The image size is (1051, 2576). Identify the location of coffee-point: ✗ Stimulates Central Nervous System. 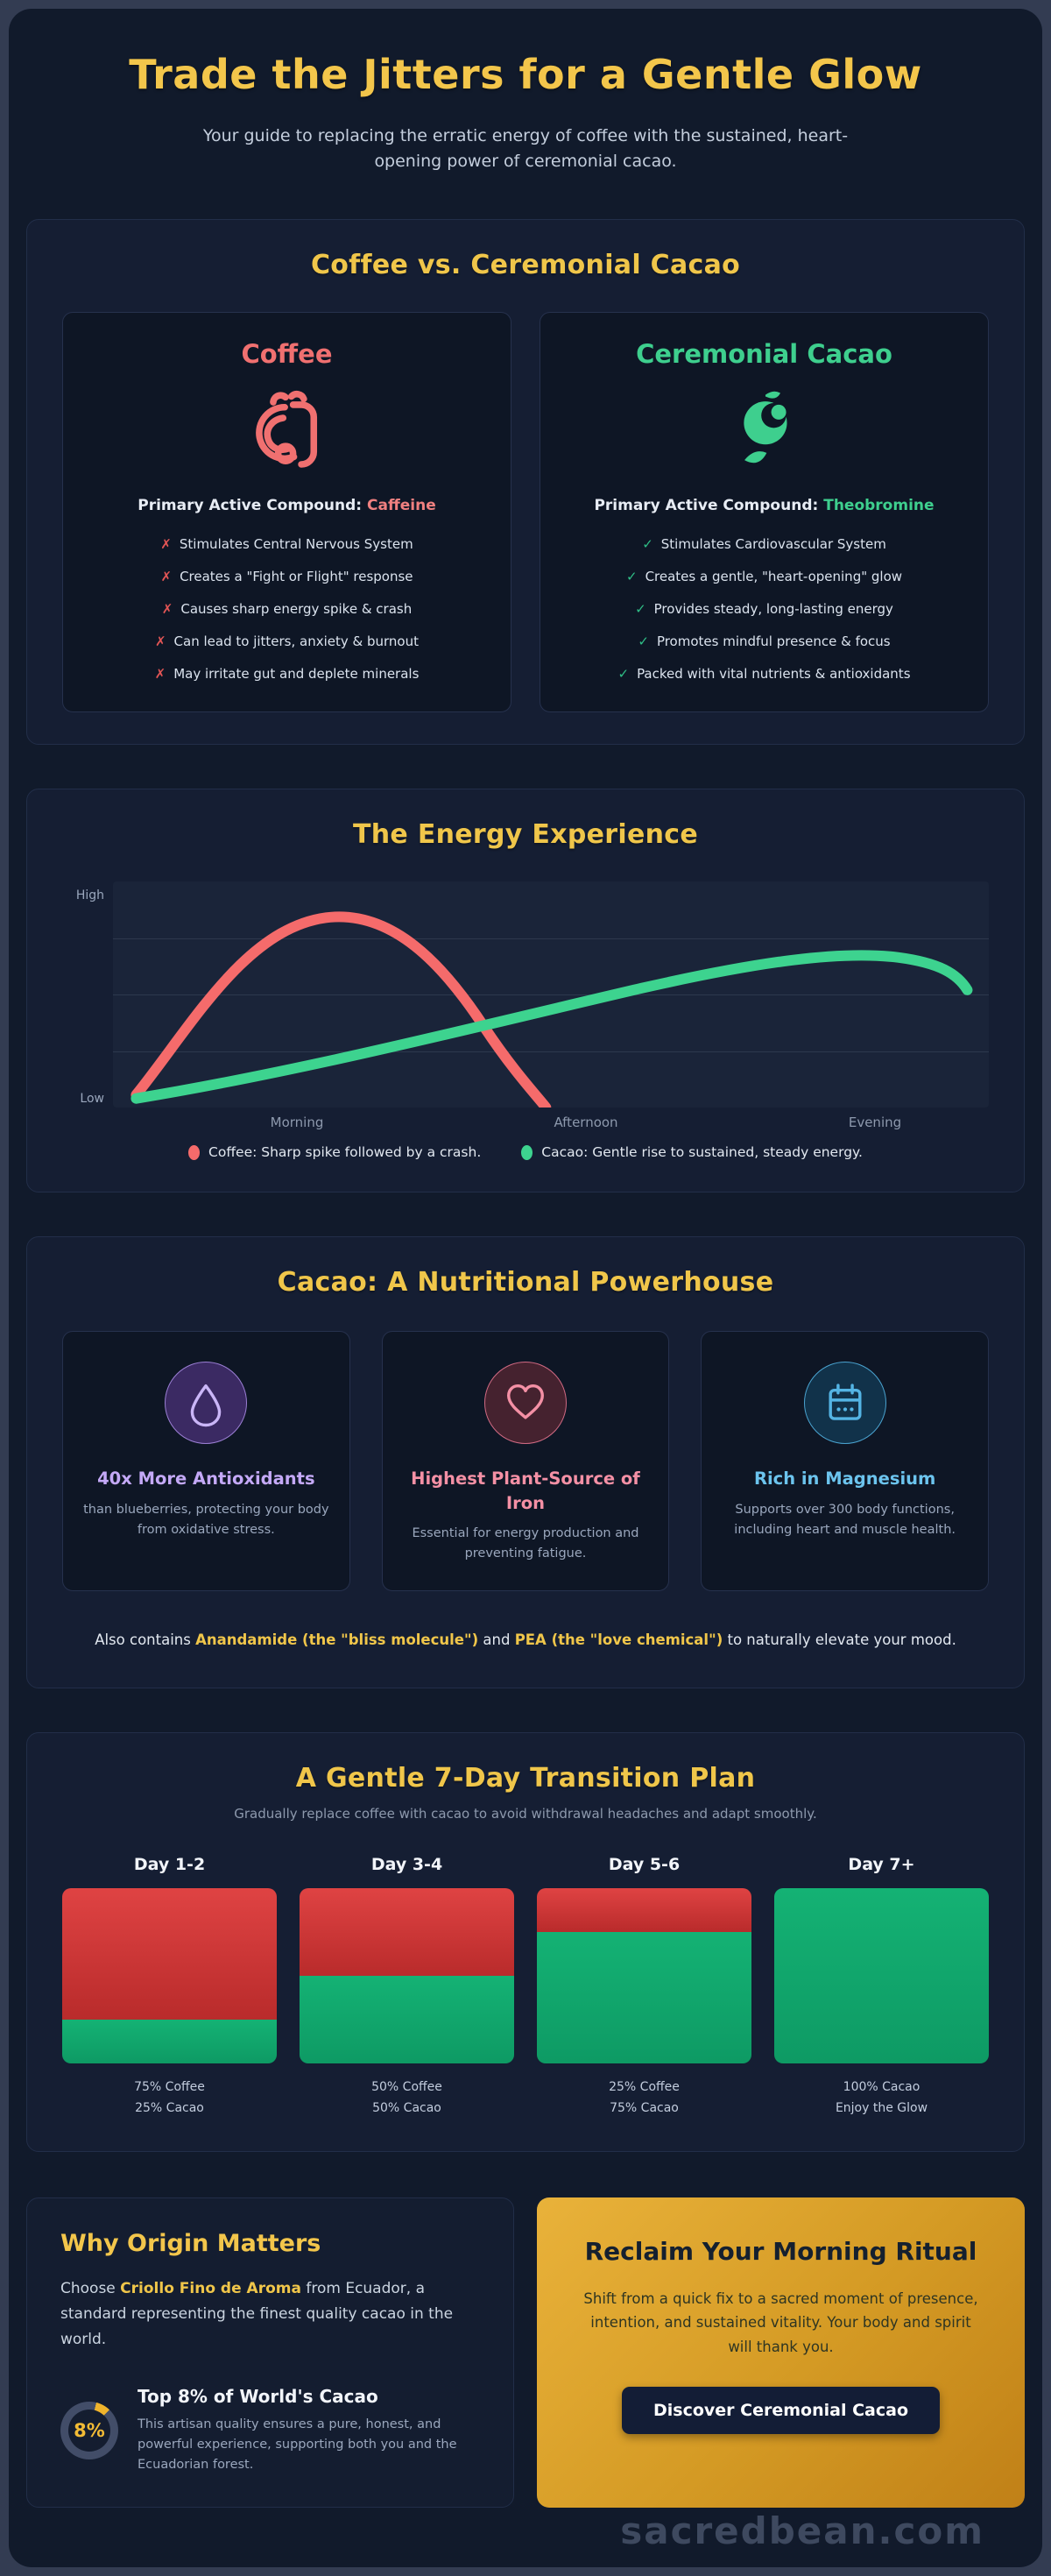
(287, 544).